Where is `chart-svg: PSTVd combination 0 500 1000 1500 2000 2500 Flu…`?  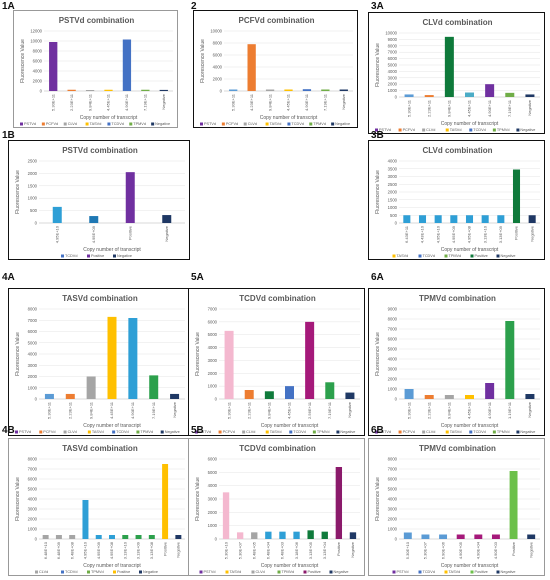
chart-svg: PSTVd combination 0 500 1000 1500 2000 2500 Flu… is located at coordinates (100, 202).